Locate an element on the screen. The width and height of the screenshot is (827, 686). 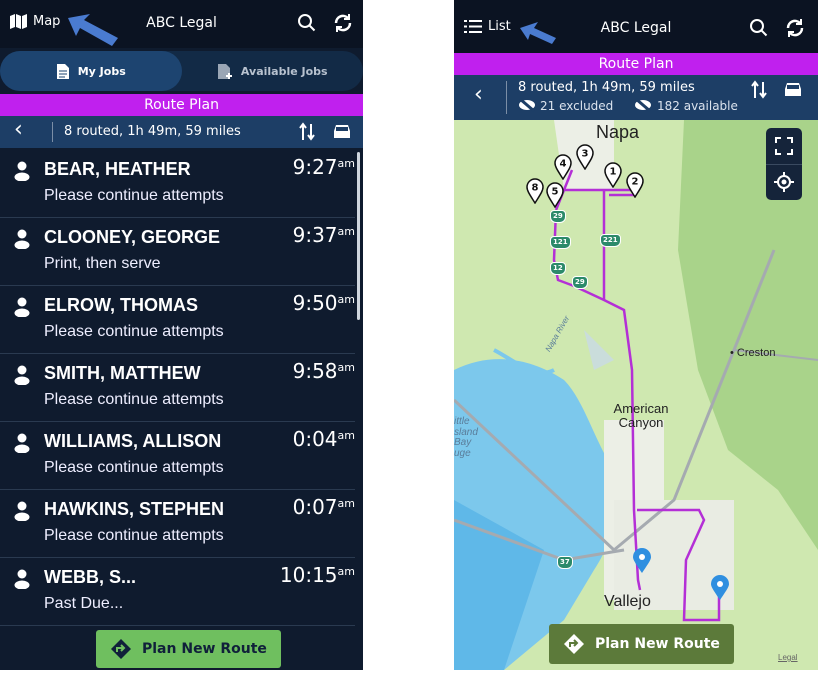
svg-text: 2 is located at coordinates (635, 182).